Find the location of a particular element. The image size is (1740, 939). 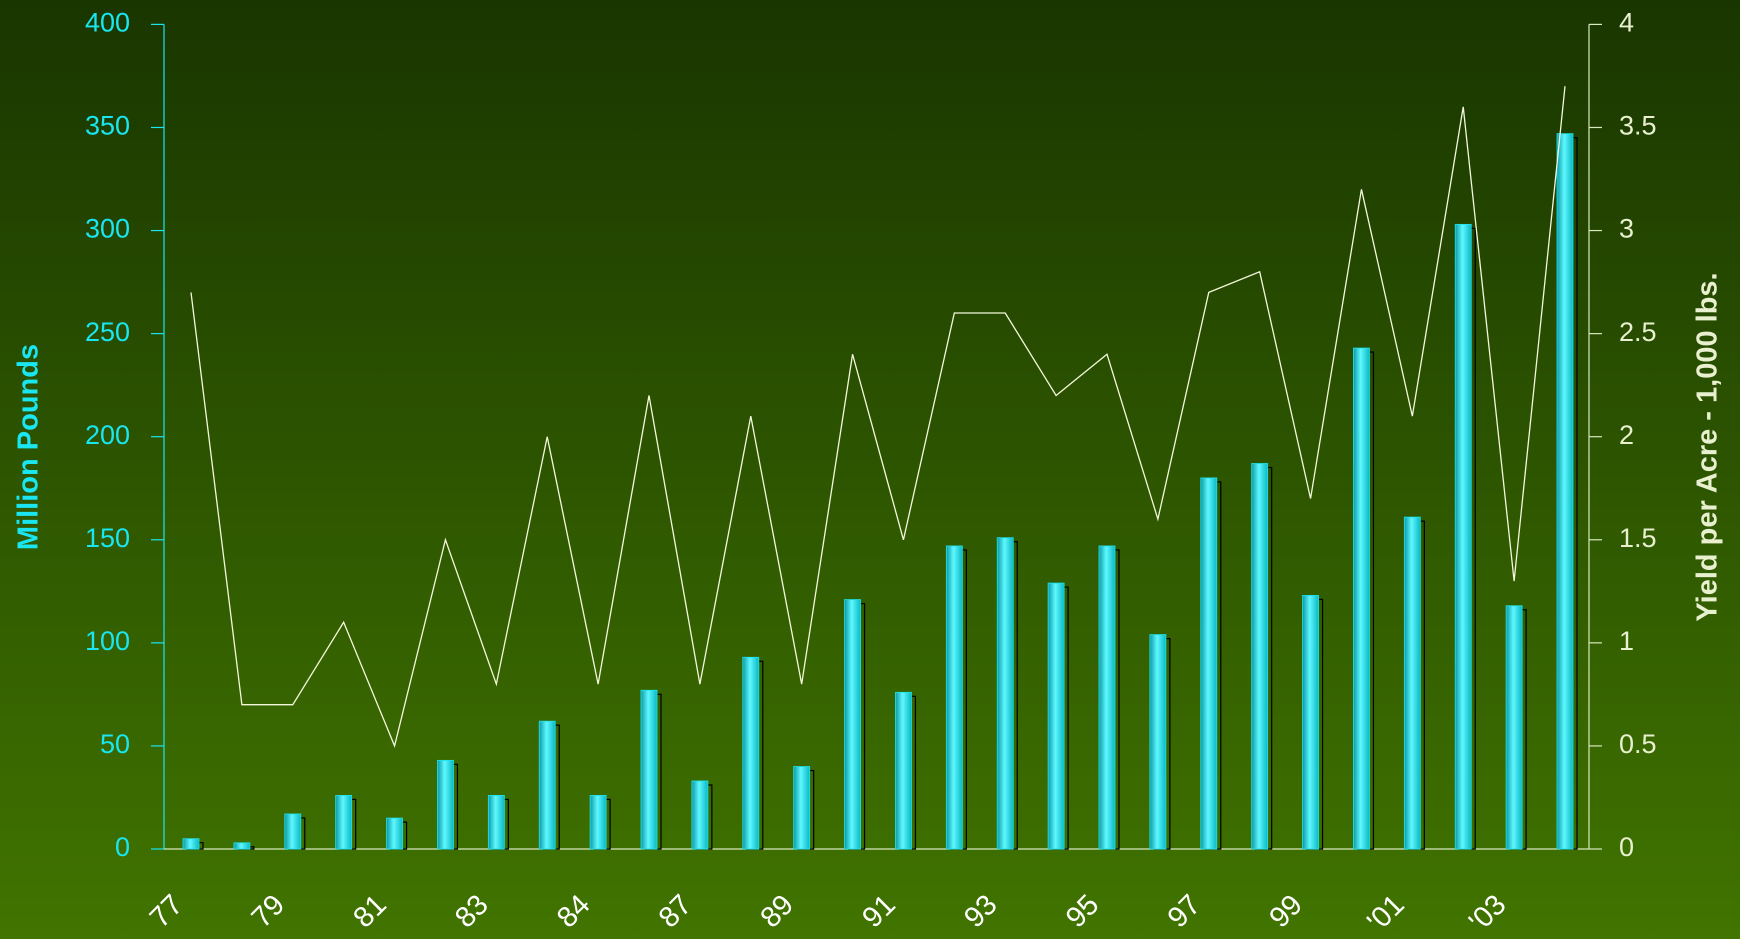

y2-tick-label: 3.5 is located at coordinates (1638, 126).